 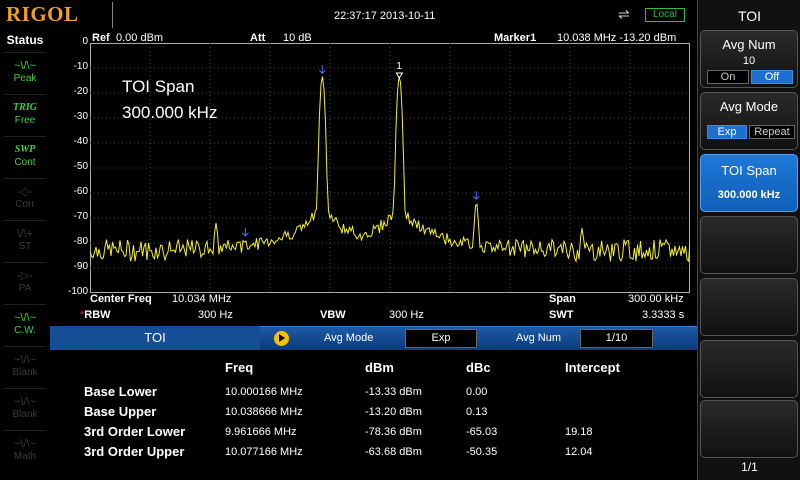 I want to click on status-item-label: ST, so click(x=25, y=246).